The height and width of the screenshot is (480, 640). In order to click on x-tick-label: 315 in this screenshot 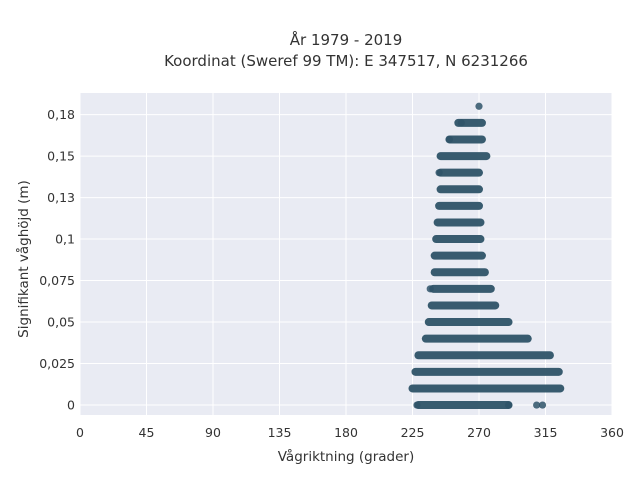, I will do `click(546, 432)`.